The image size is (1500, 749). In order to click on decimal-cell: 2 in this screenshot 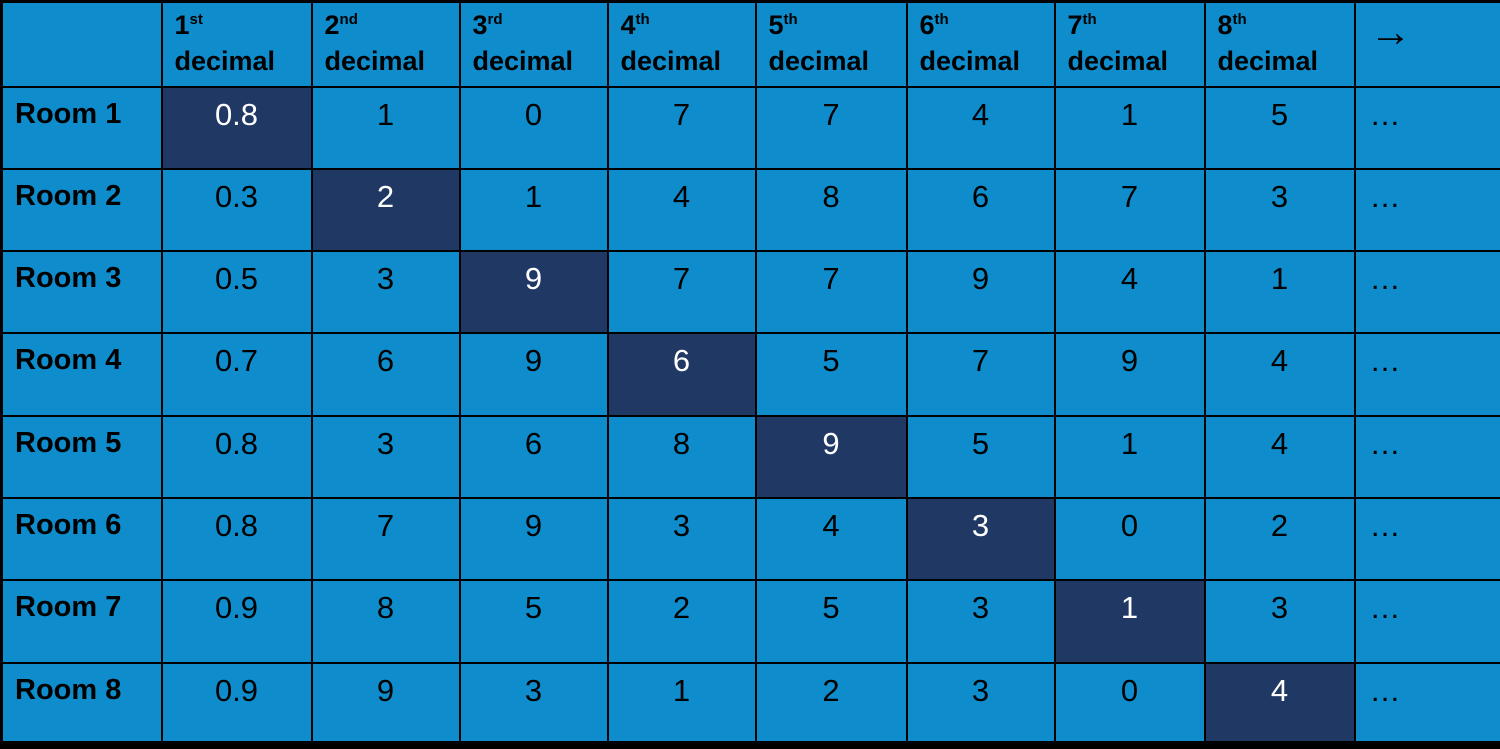, I will do `click(1279, 539)`.